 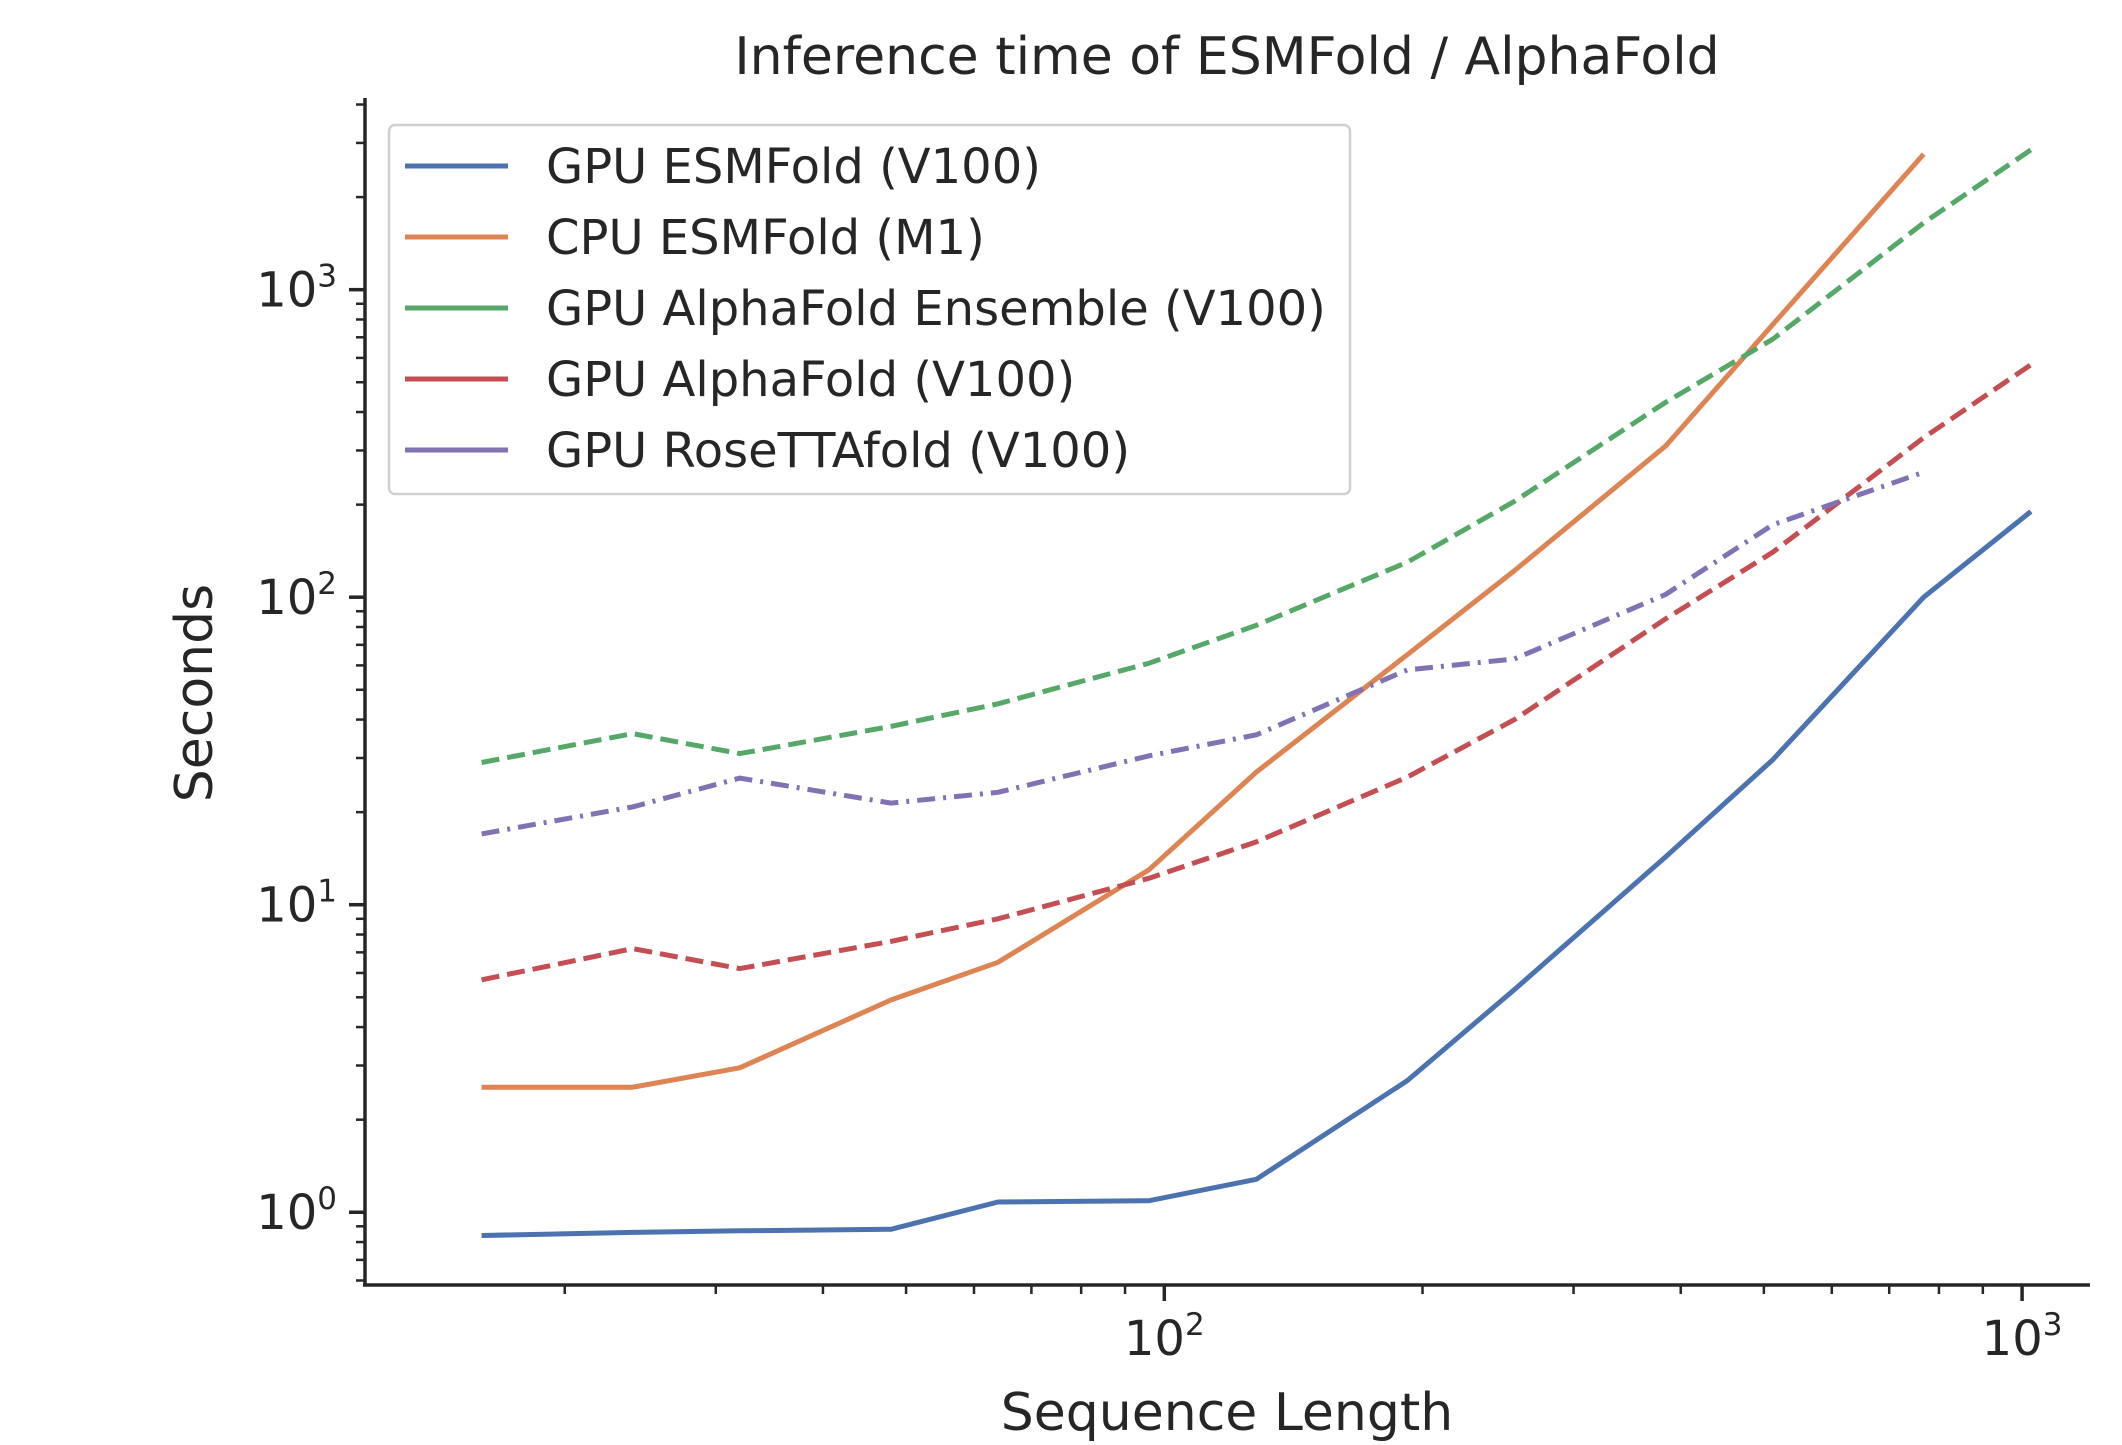 I want to click on y-tick-label: 102, so click(x=296, y=596).